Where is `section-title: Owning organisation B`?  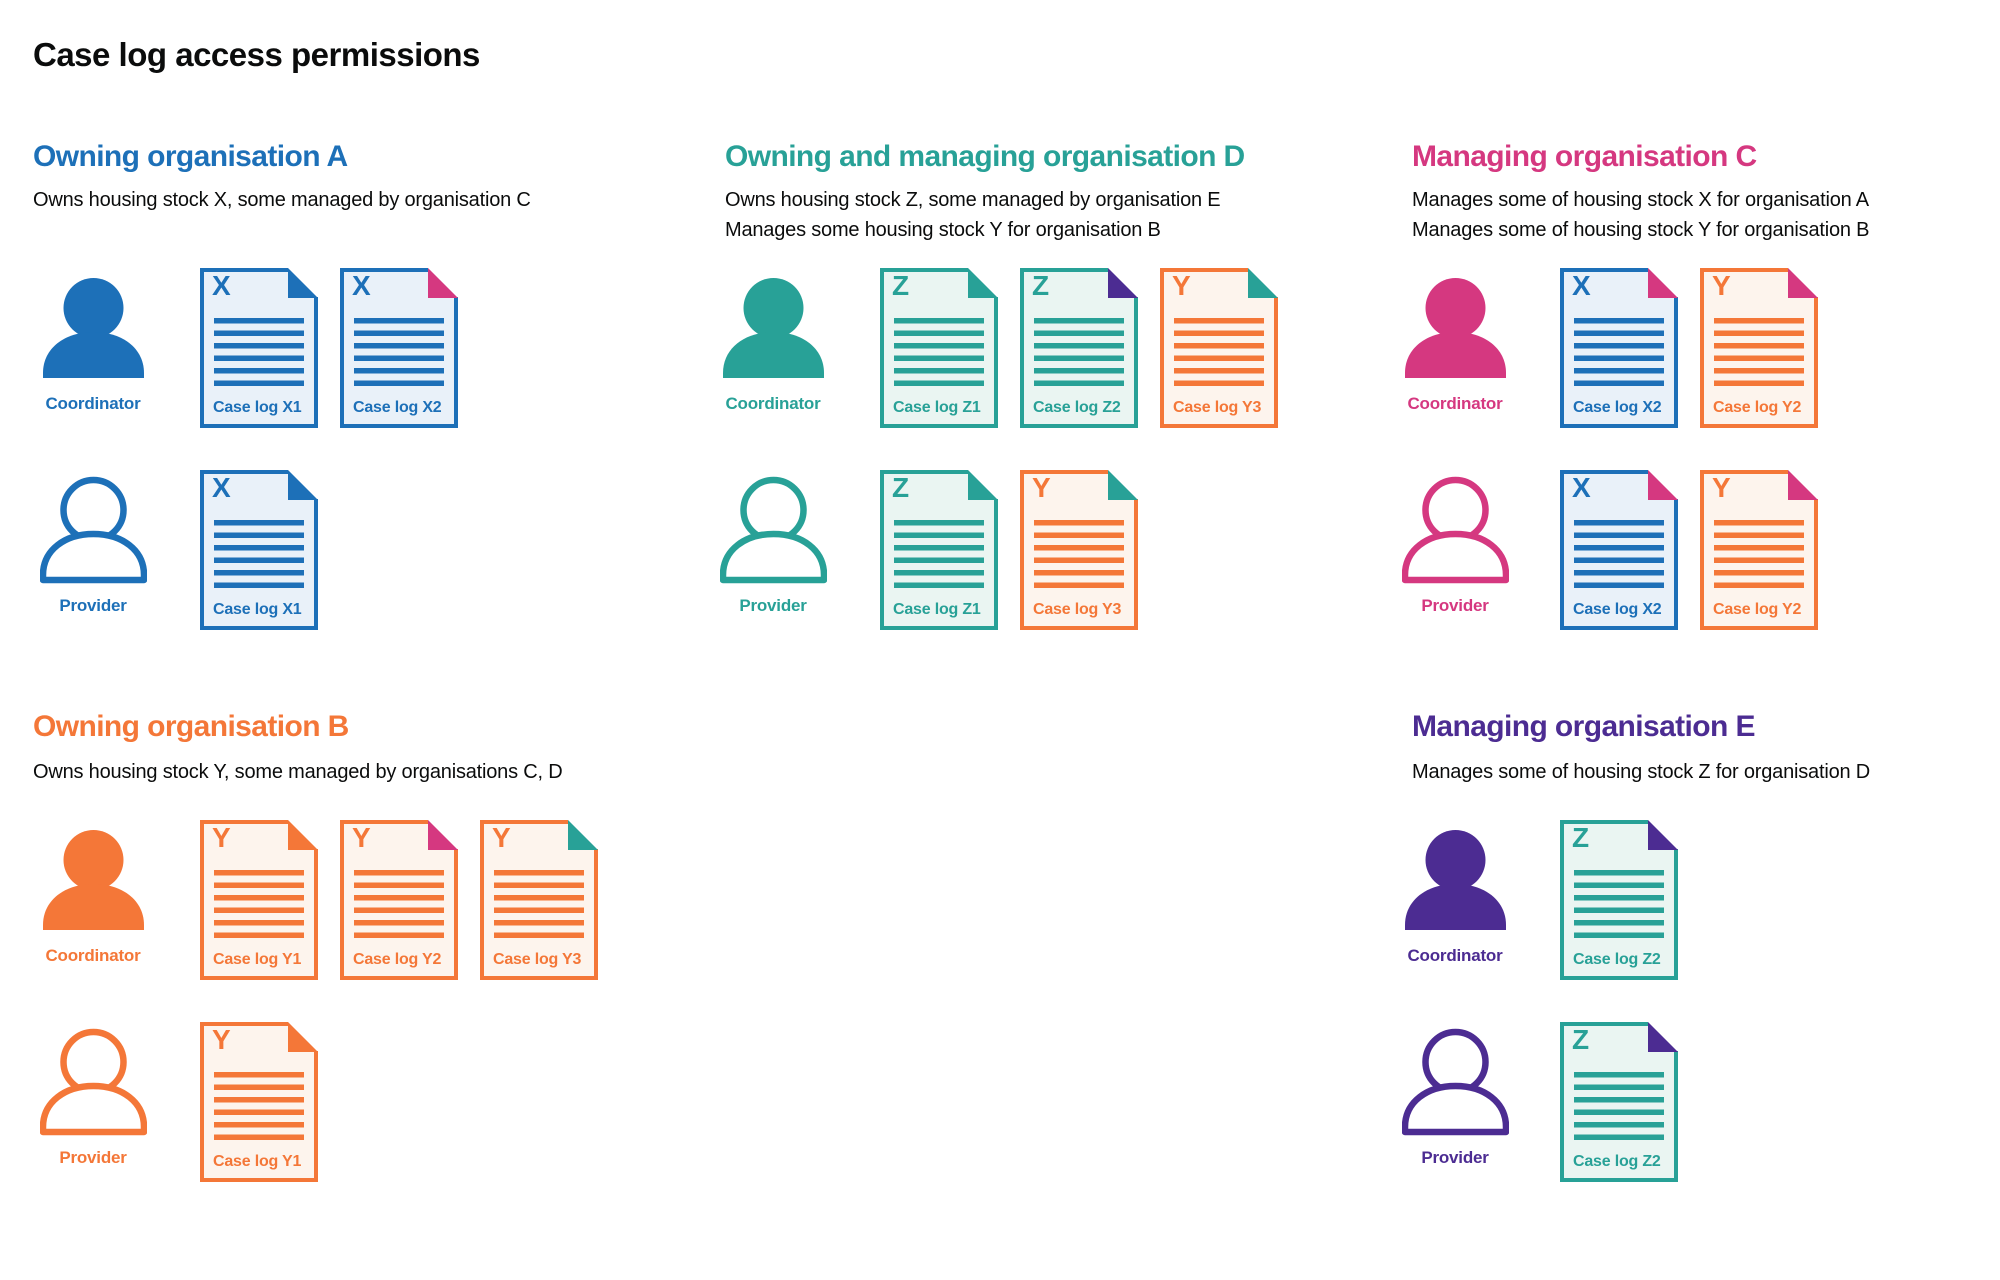 section-title: Owning organisation B is located at coordinates (191, 726).